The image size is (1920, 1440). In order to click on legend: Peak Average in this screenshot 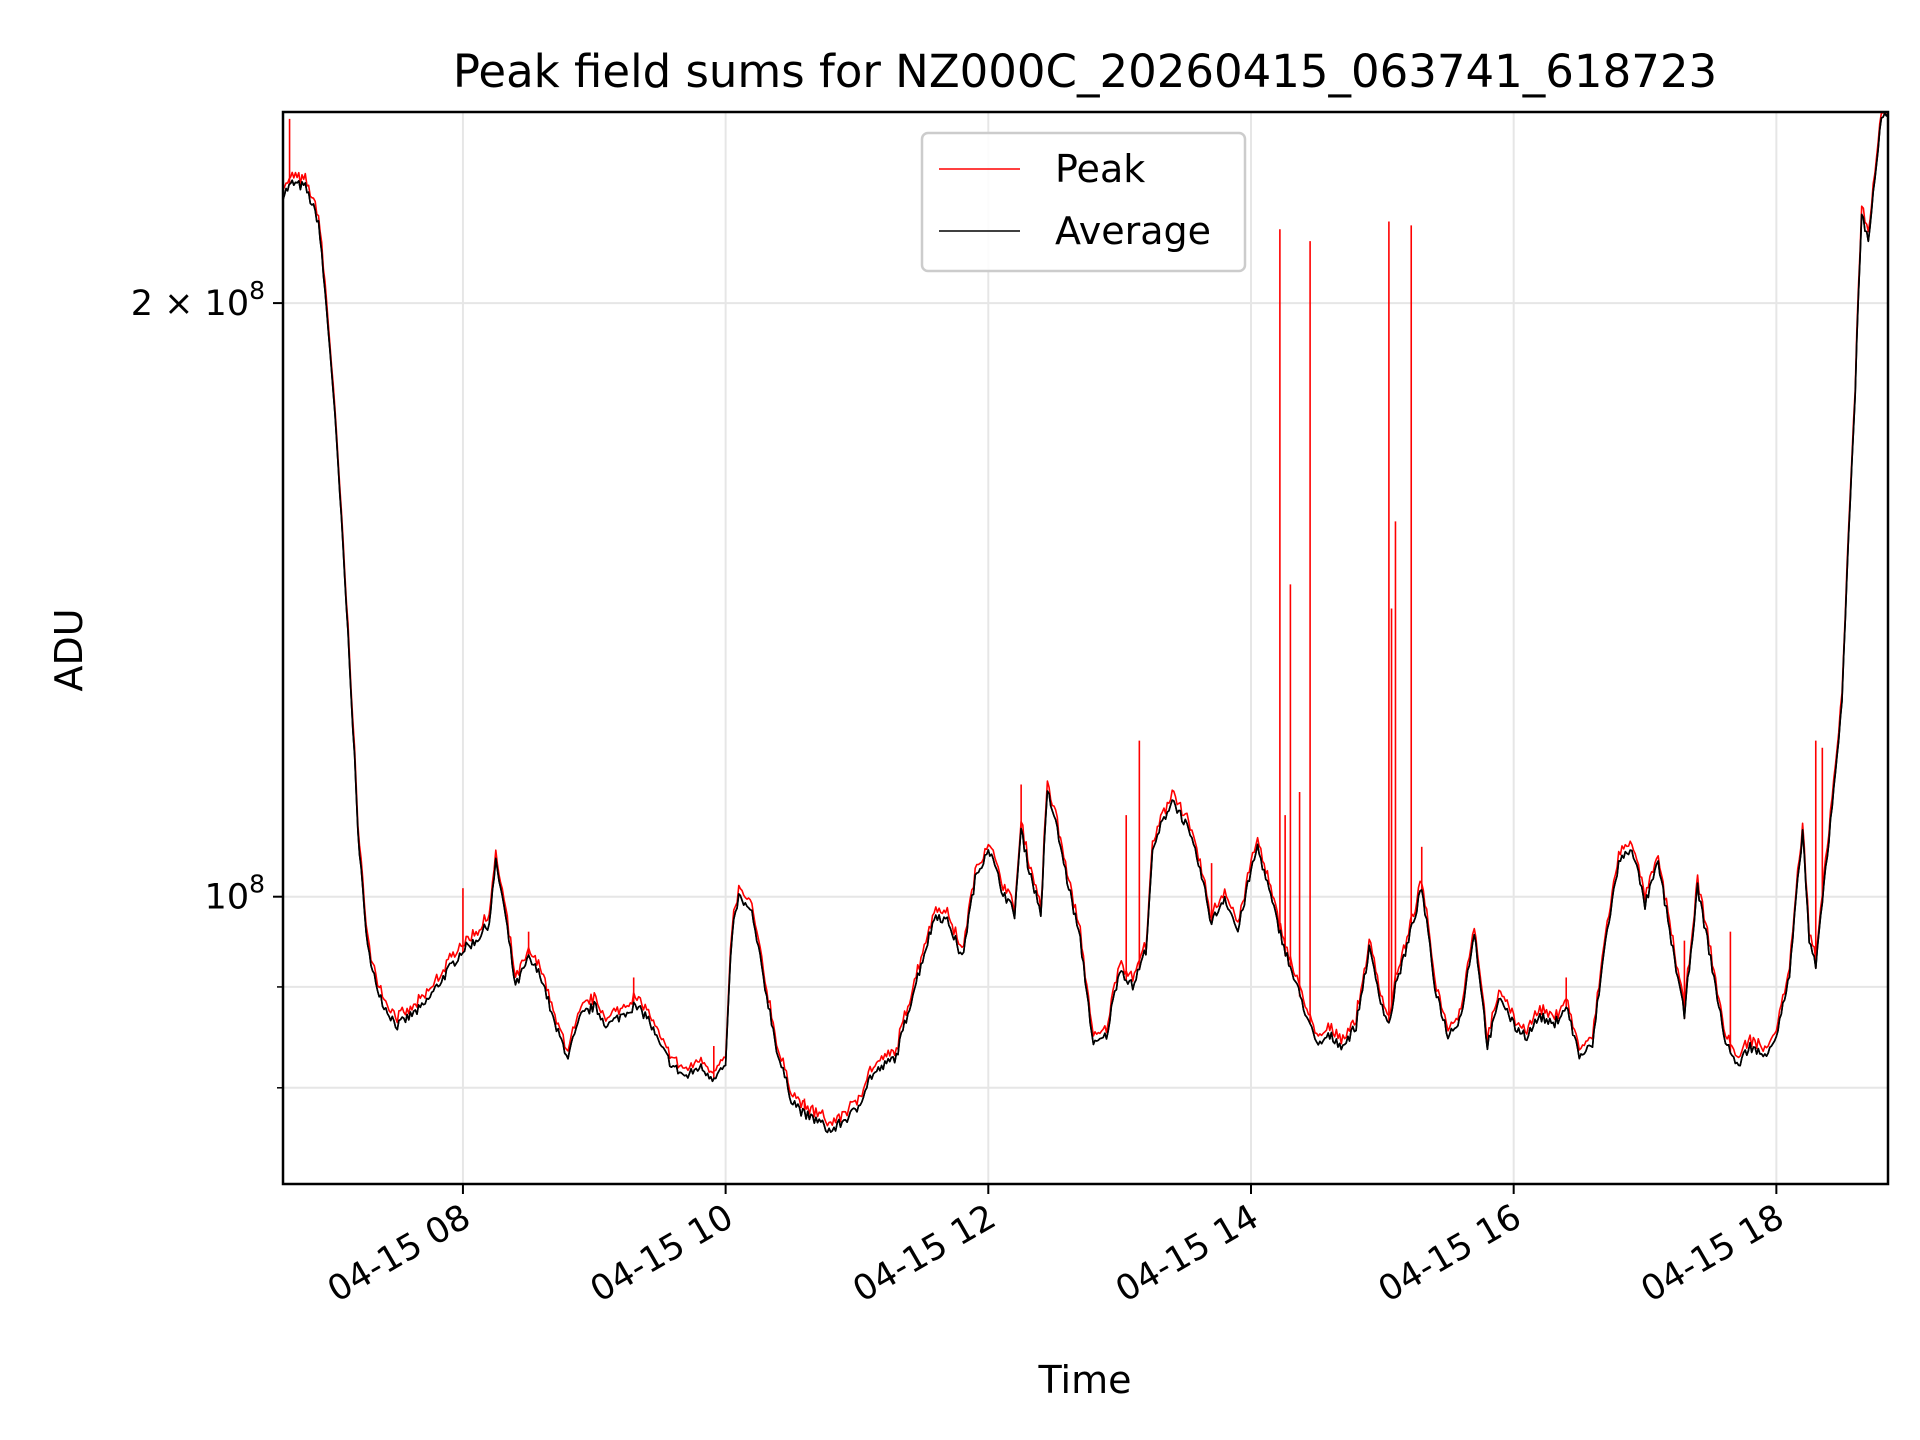, I will do `click(1083, 202)`.